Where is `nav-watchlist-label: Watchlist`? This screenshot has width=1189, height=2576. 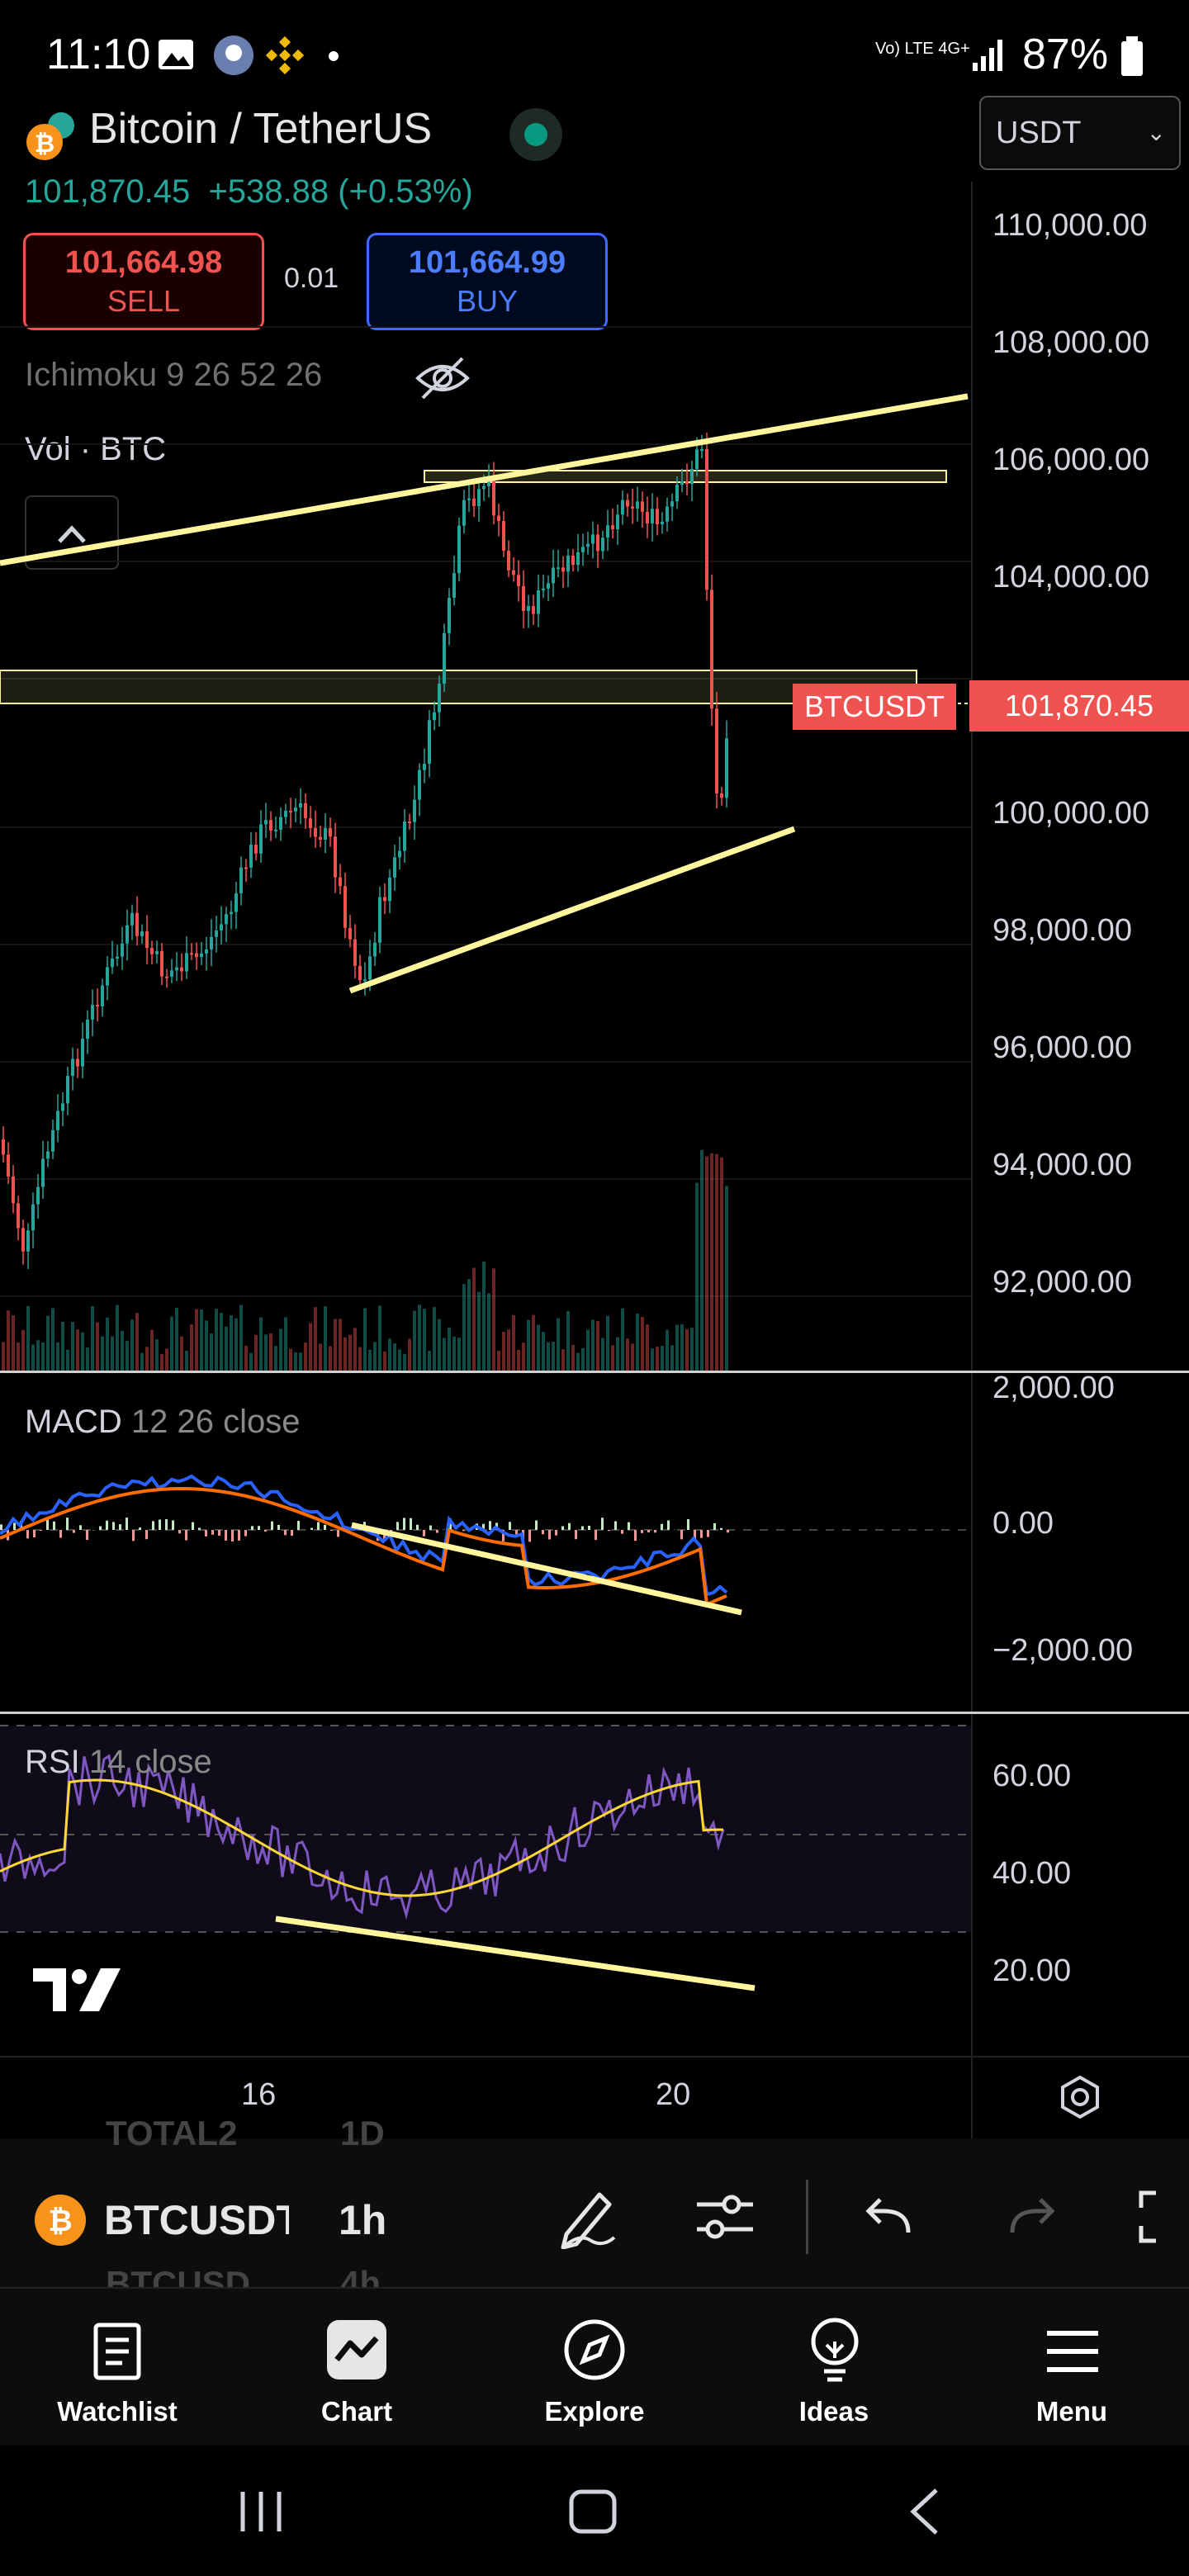 nav-watchlist-label: Watchlist is located at coordinates (117, 2411).